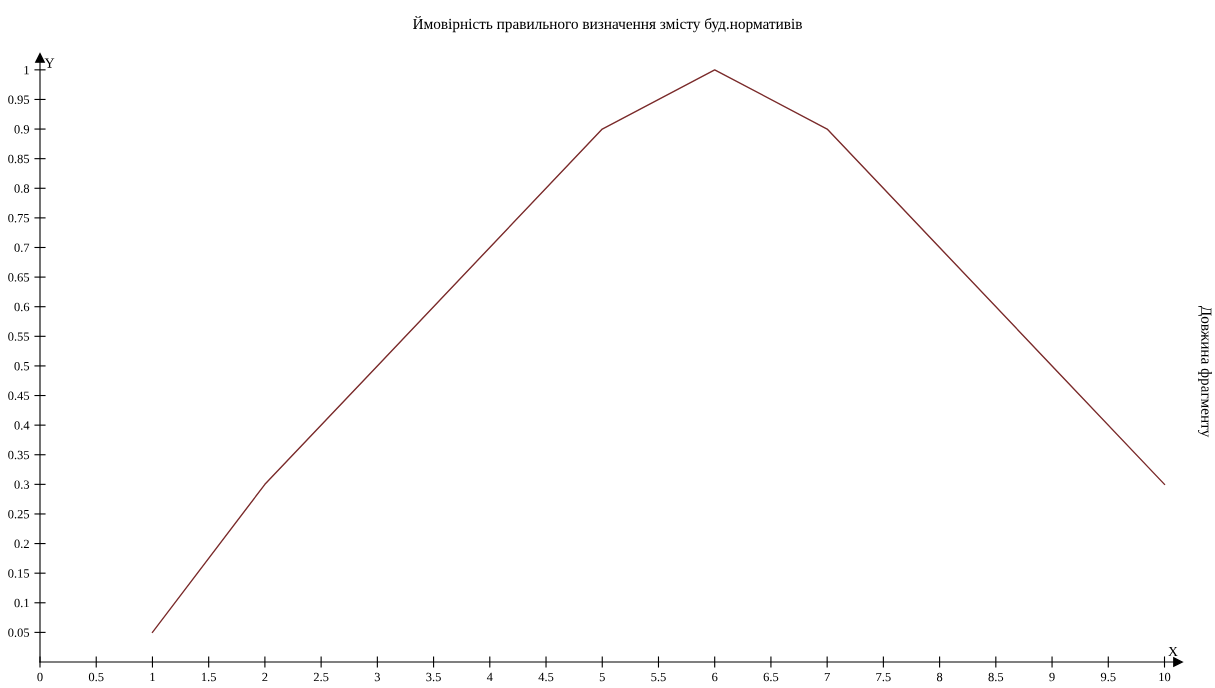 This screenshot has height=688, width=1215. I want to click on y-tick-label: 0.5, so click(22, 366).